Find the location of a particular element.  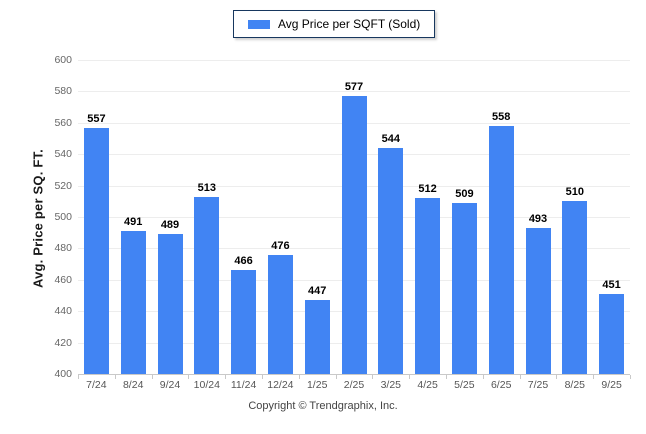

y-tick-label: 480 is located at coordinates (63, 248).